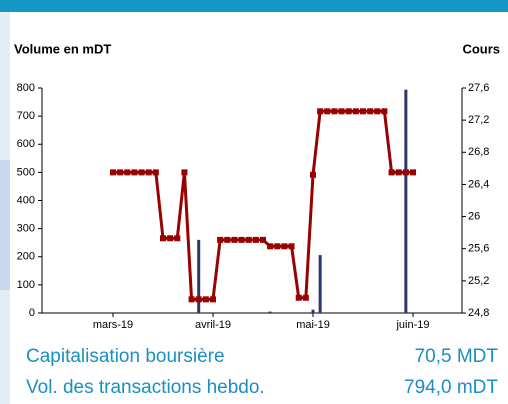 This screenshot has width=508, height=404. What do you see at coordinates (62, 48) in the screenshot?
I see `y-axis-title: Volume en mDT` at bounding box center [62, 48].